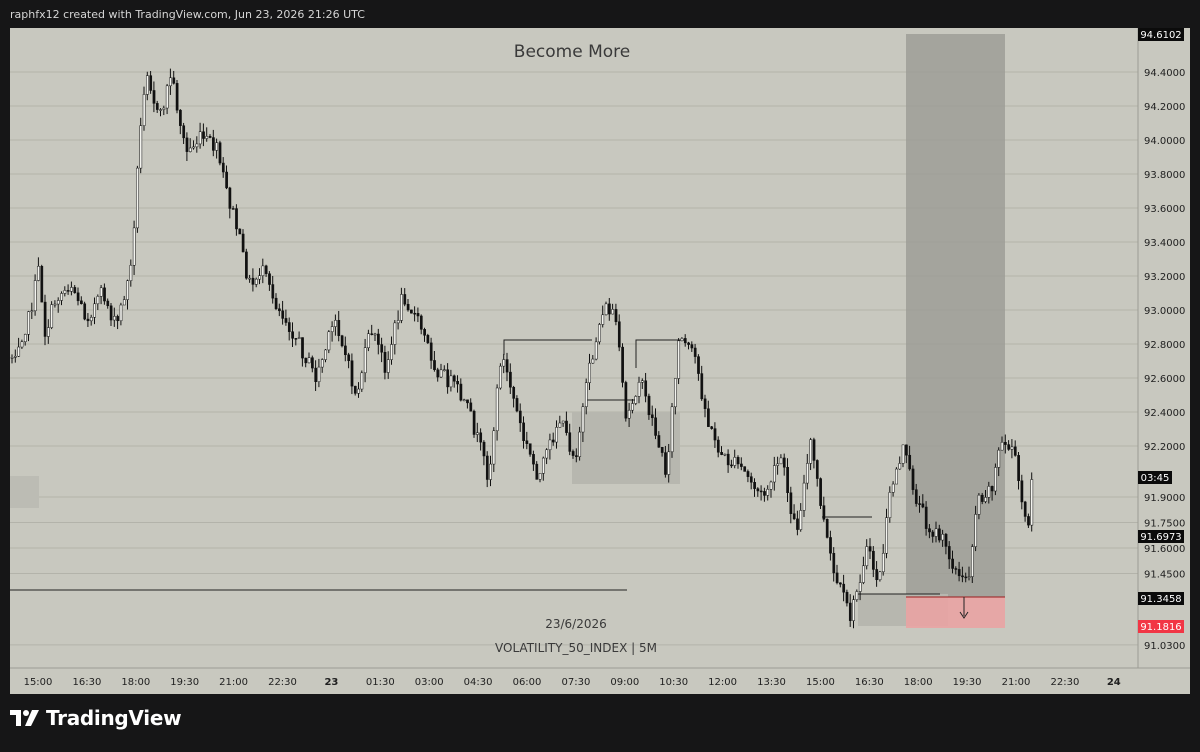 The width and height of the screenshot is (1200, 752). I want to click on stop-loss-zone, so click(955, 612).